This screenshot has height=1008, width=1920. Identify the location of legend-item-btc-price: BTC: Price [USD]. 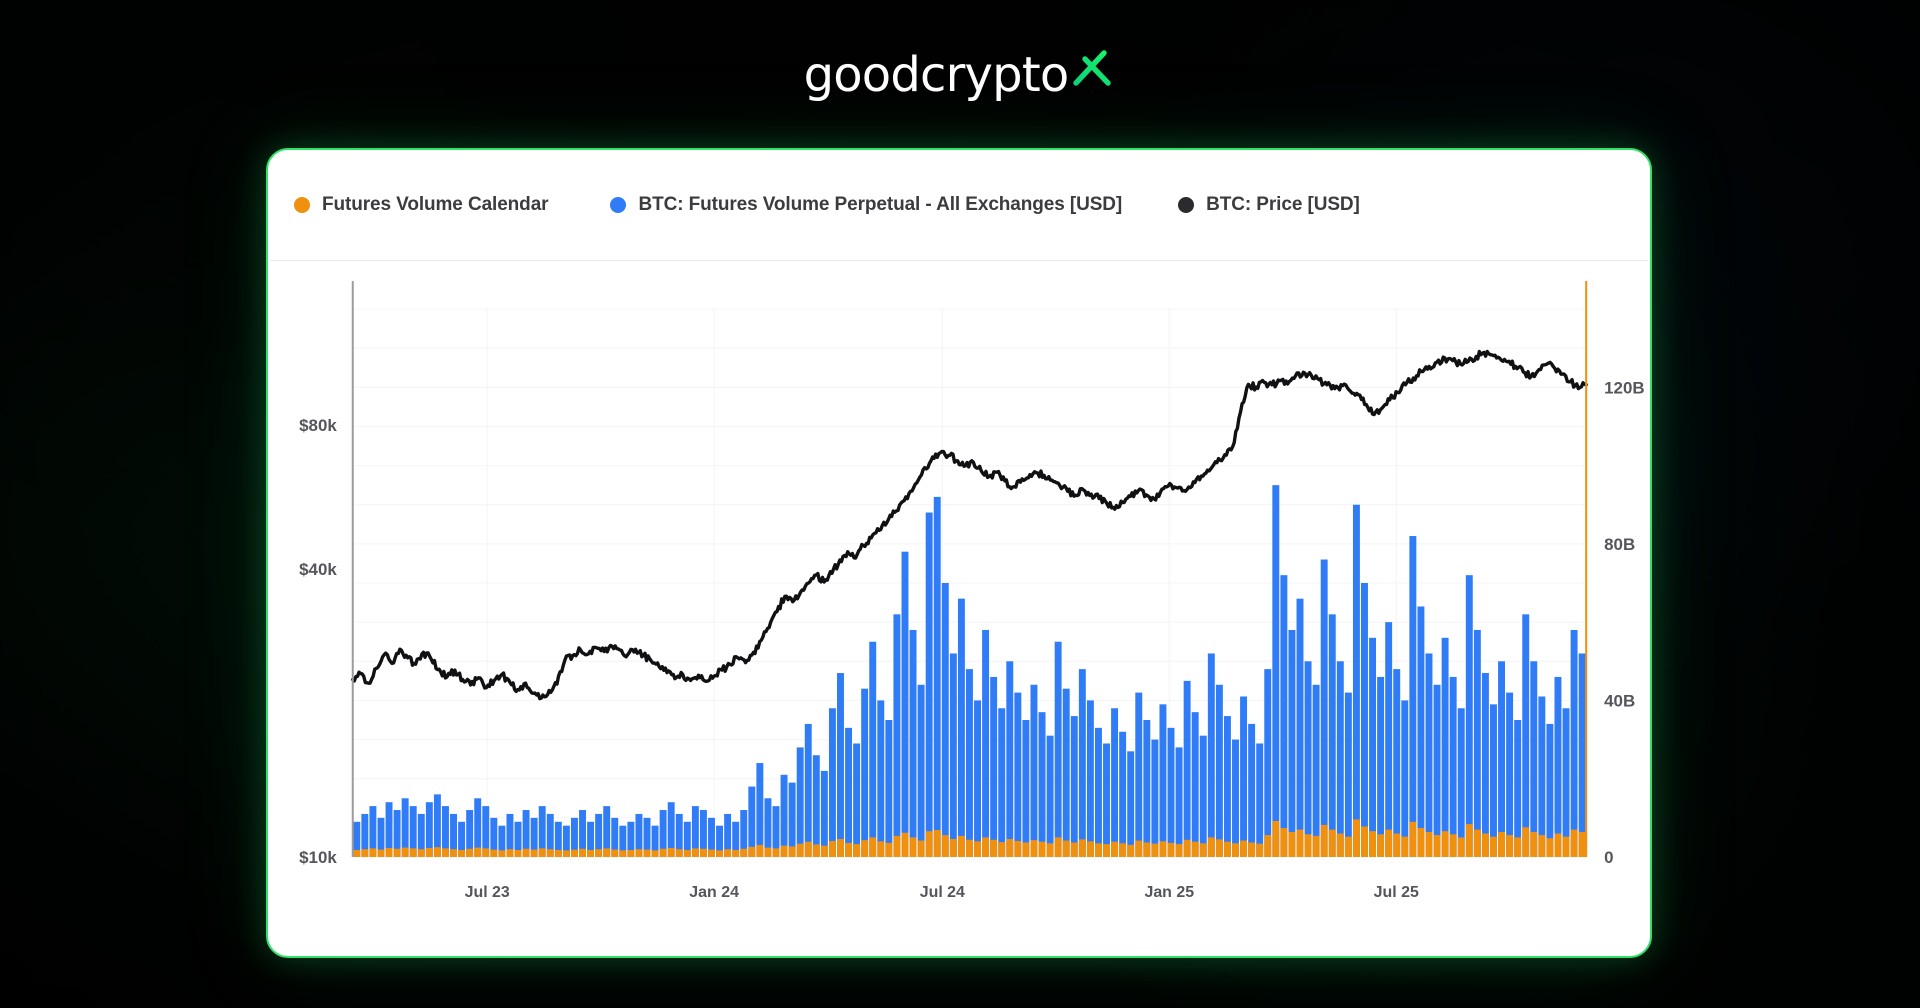
(1269, 205).